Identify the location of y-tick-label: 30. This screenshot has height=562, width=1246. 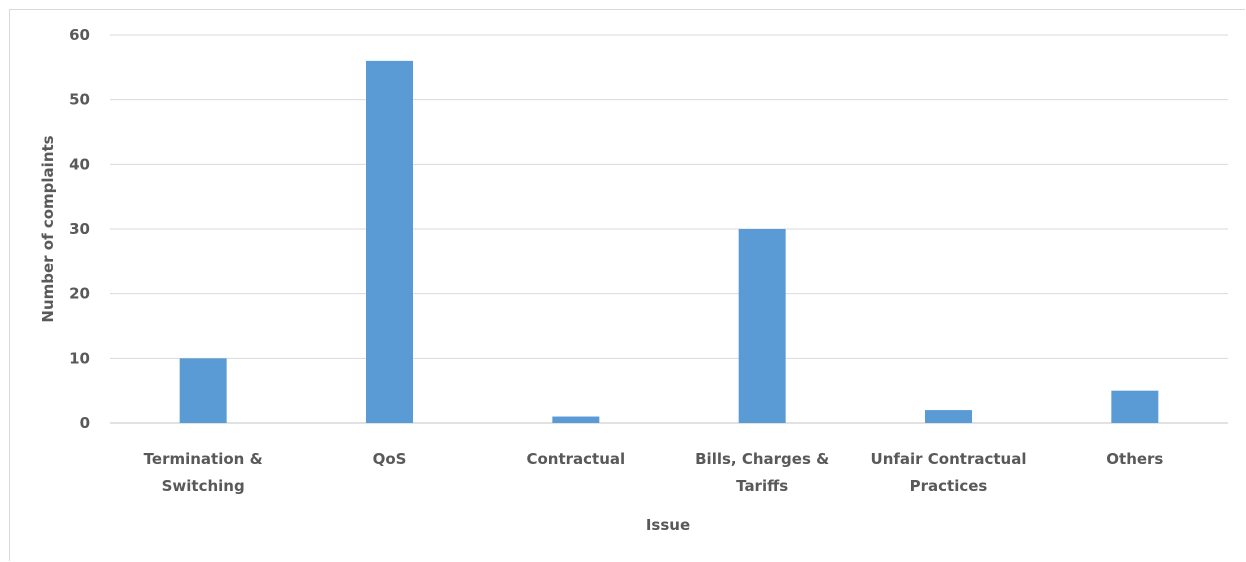
(79, 229).